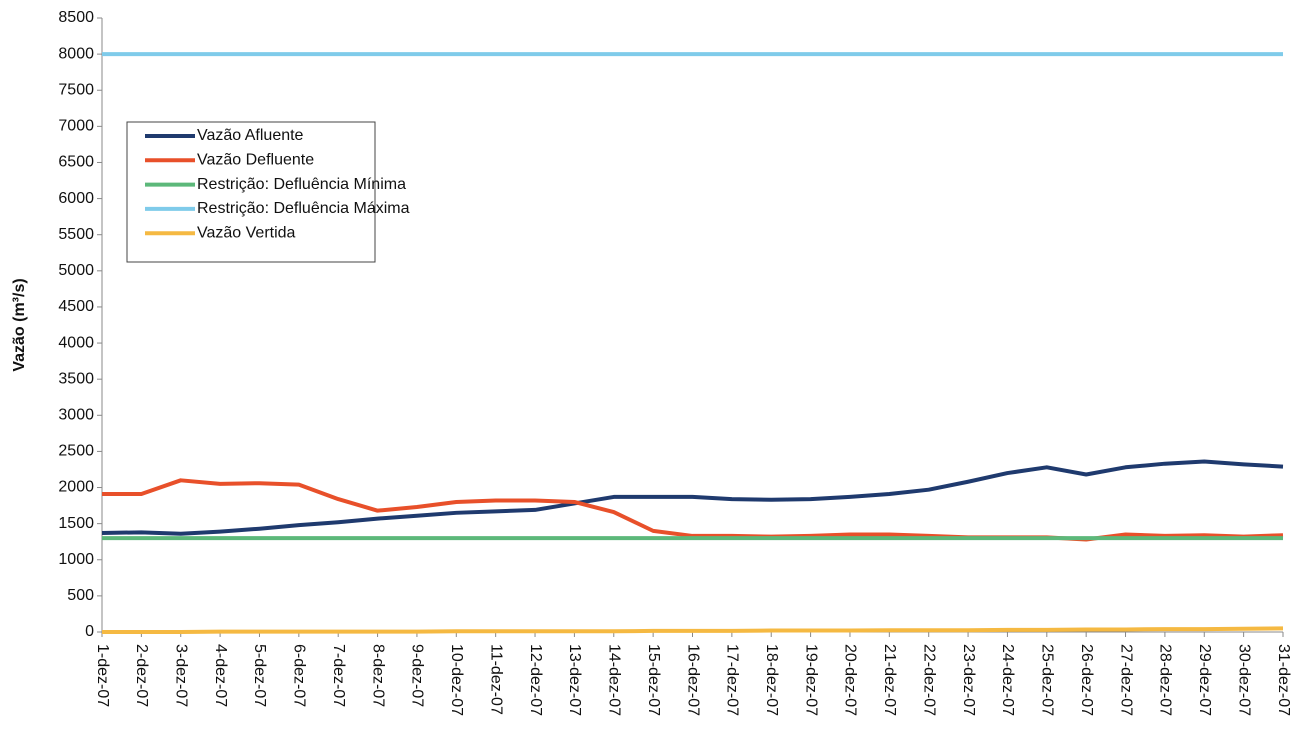  I want to click on x-tick-label: 10-dez-07, so click(456, 680).